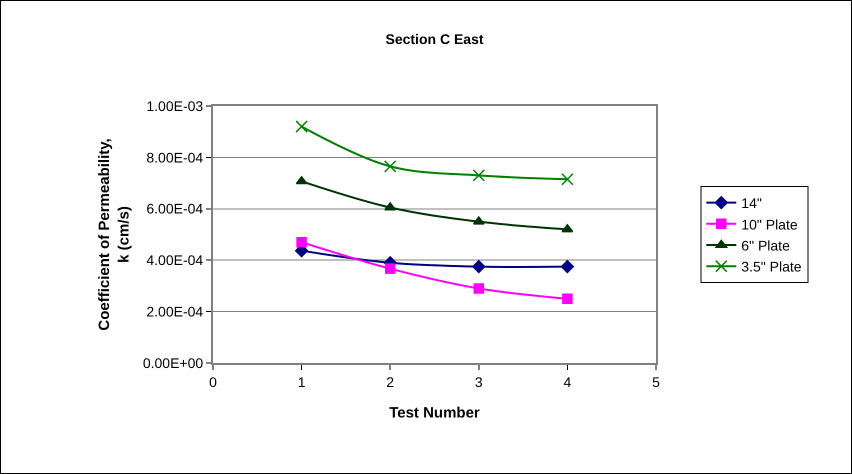 The height and width of the screenshot is (474, 852). I want to click on legend-label: 14", so click(751, 203).